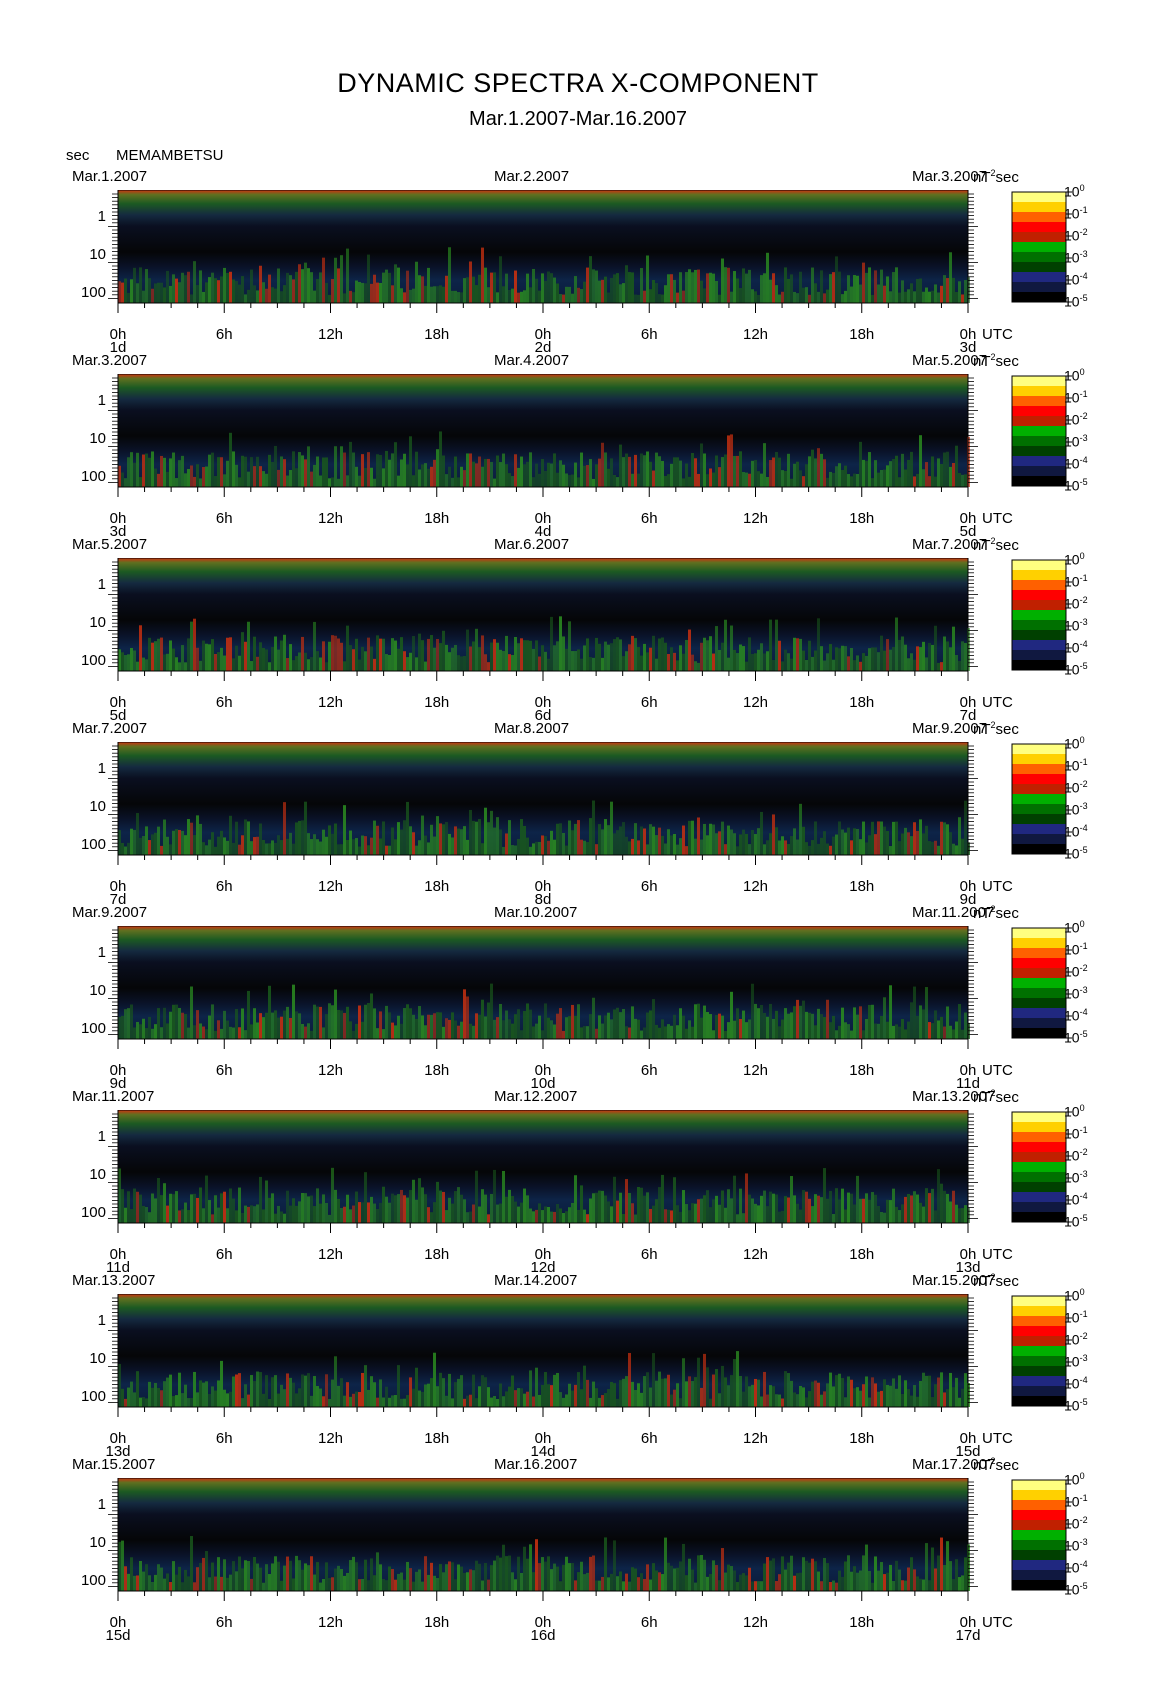  I want to click on panel-date-label: Mar.1.2007, so click(110, 176).